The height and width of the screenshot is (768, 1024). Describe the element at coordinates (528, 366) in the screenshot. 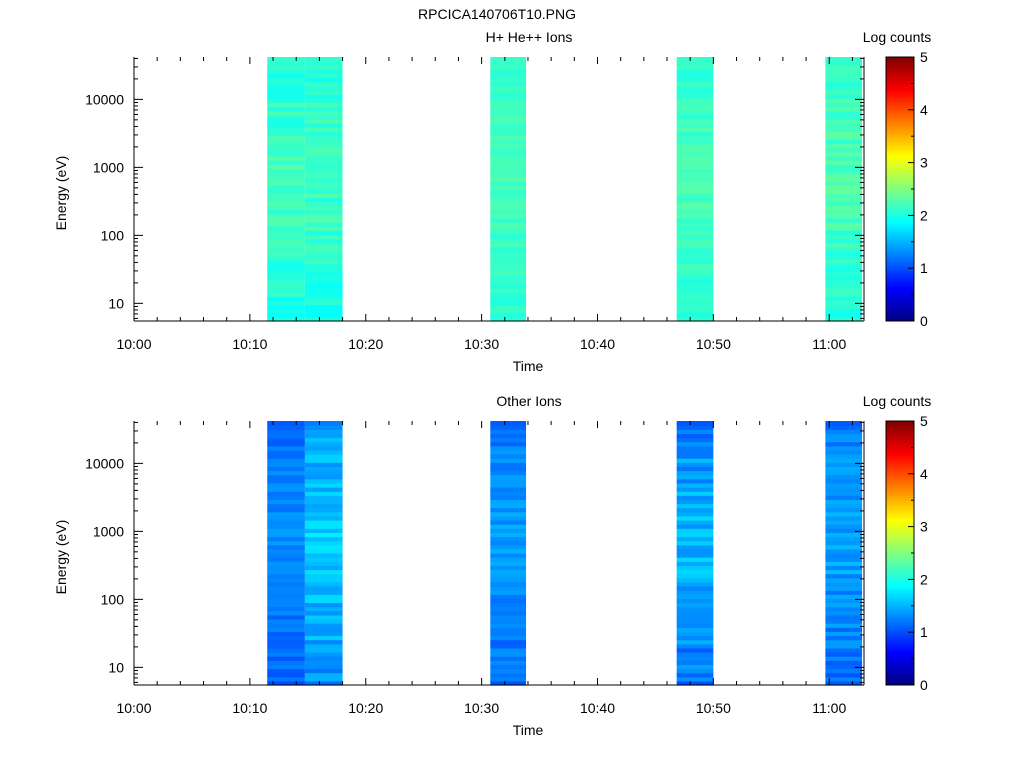

I see `x-axis-label: Time` at that location.